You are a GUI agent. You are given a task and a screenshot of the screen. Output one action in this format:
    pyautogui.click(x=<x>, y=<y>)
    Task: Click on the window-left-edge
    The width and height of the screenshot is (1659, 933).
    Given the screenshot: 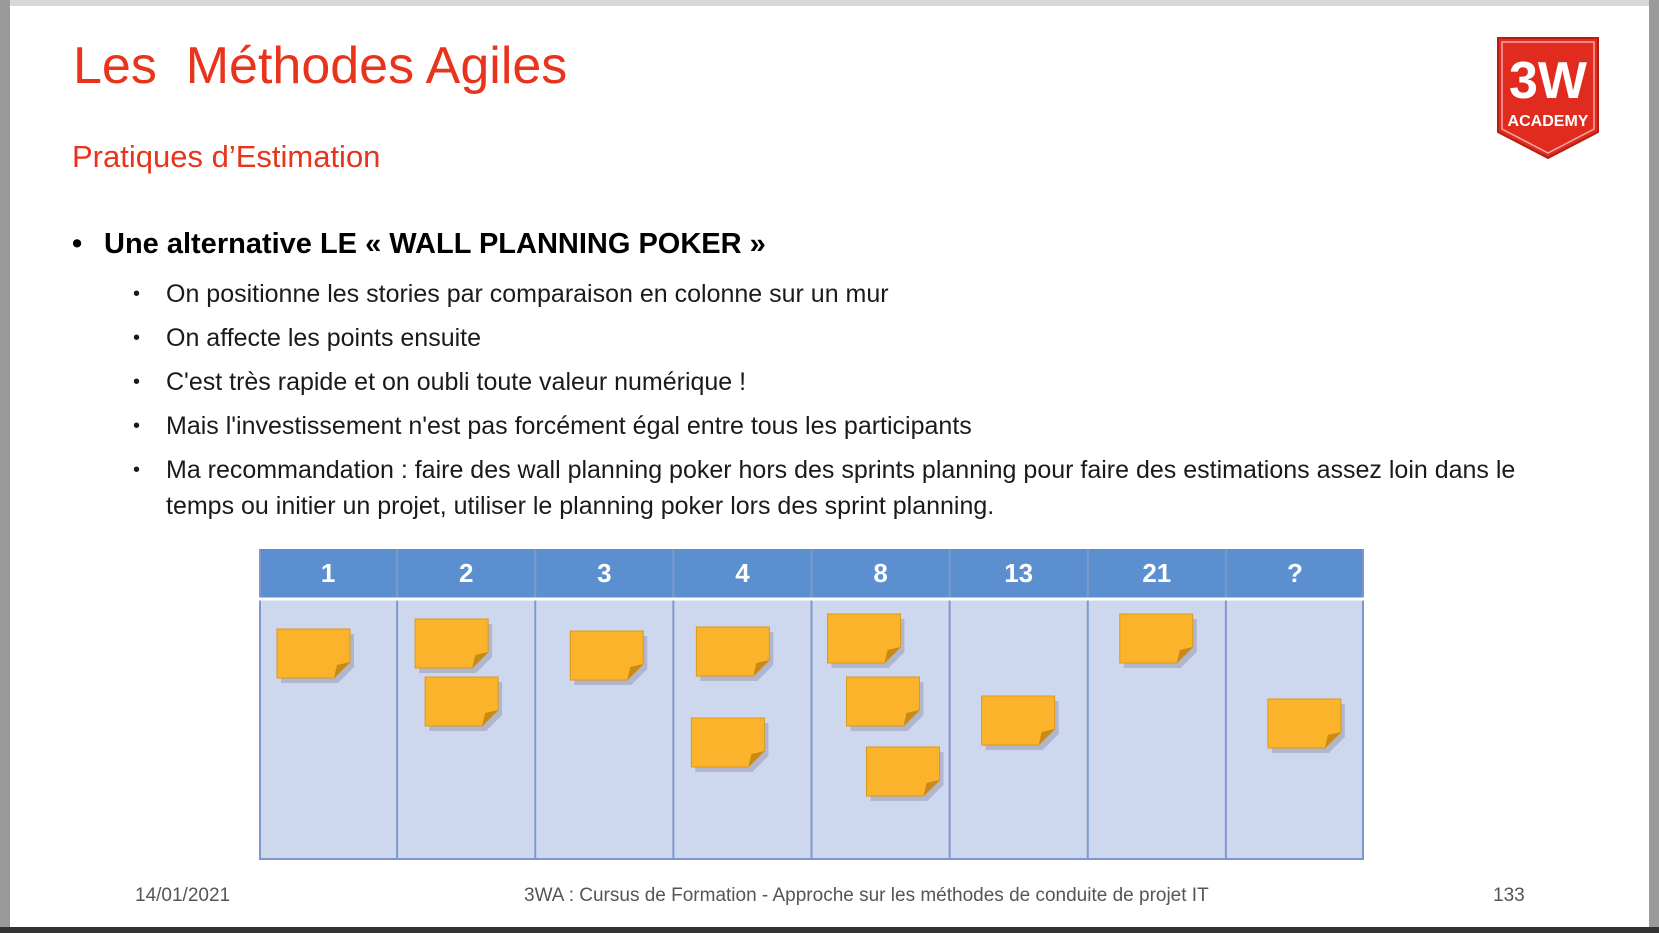 What is the action you would take?
    pyautogui.click(x=5, y=466)
    